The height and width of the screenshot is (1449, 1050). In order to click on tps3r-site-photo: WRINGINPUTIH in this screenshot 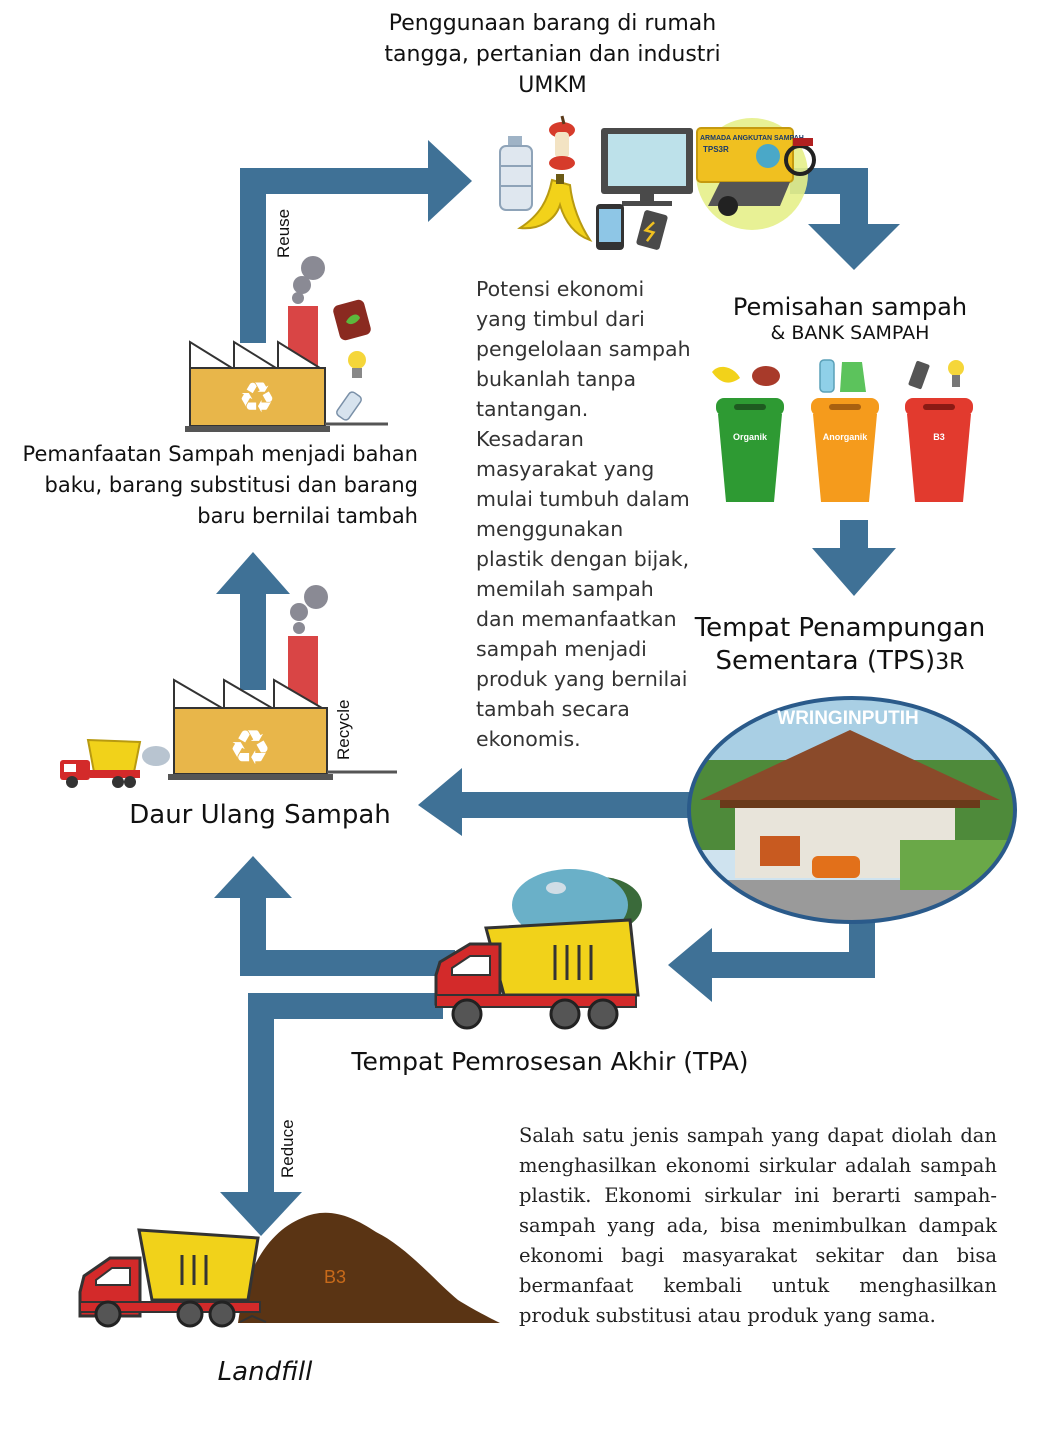, I will do `click(852, 810)`.